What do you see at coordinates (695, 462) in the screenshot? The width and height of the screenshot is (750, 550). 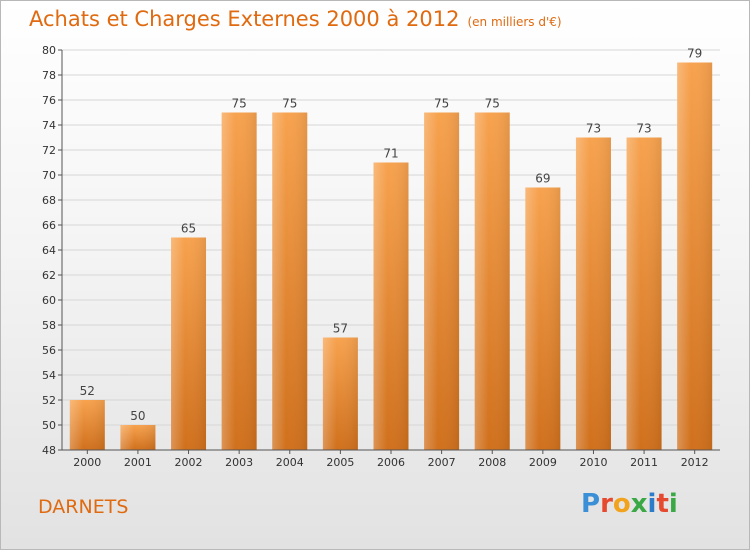 I see `x-tick-label: 2012` at bounding box center [695, 462].